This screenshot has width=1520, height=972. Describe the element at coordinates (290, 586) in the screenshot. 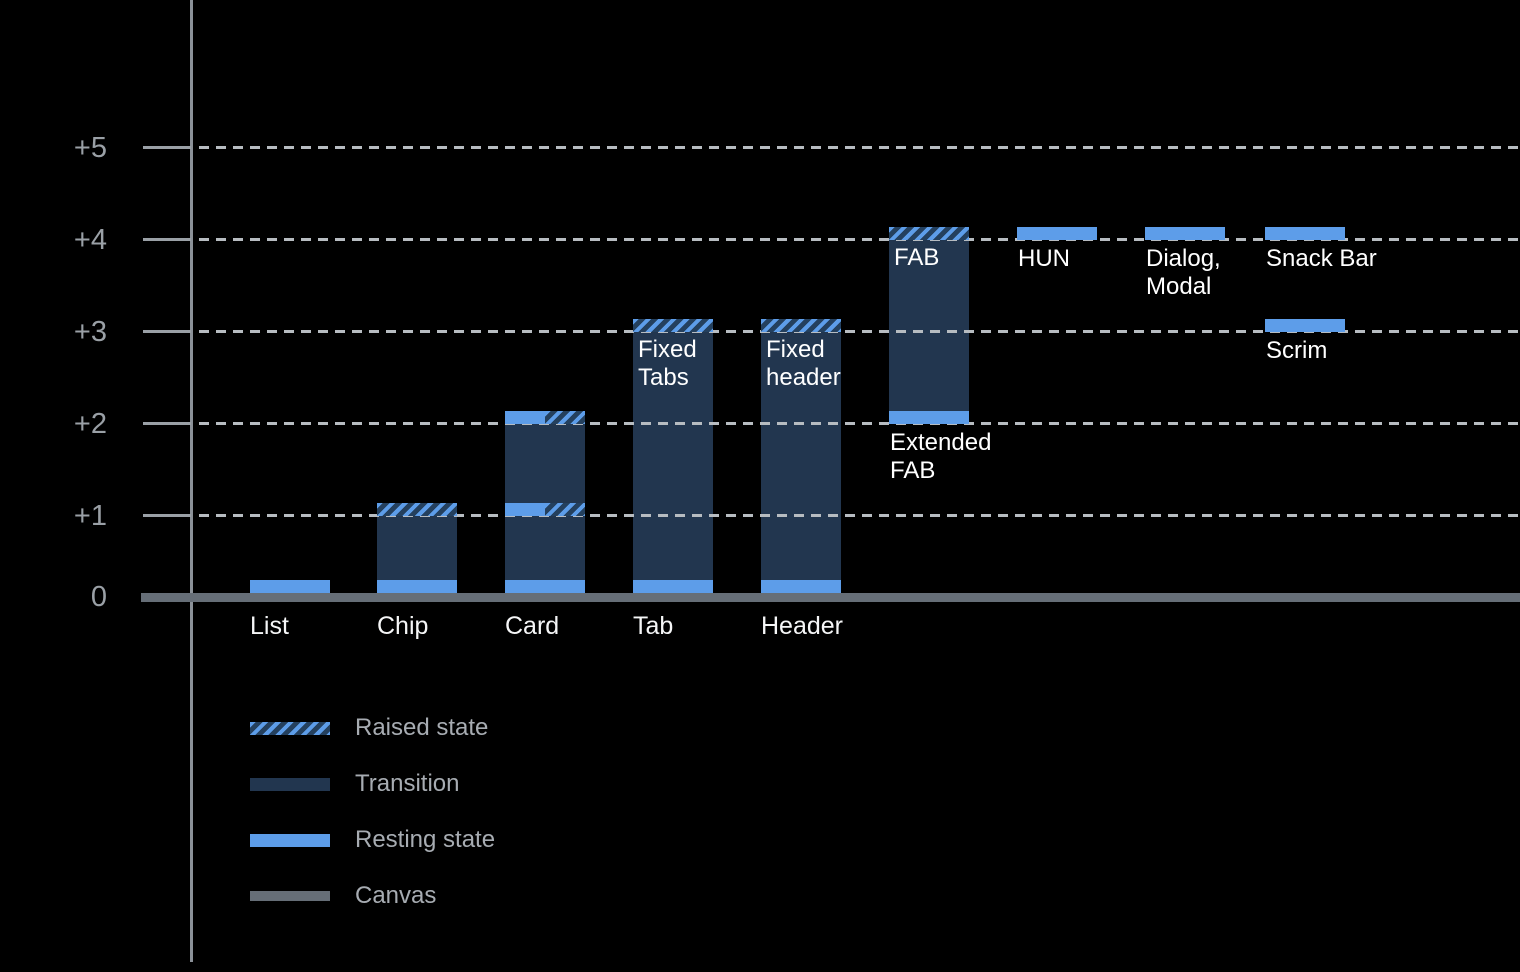

I see `bar-list-resting-state` at that location.